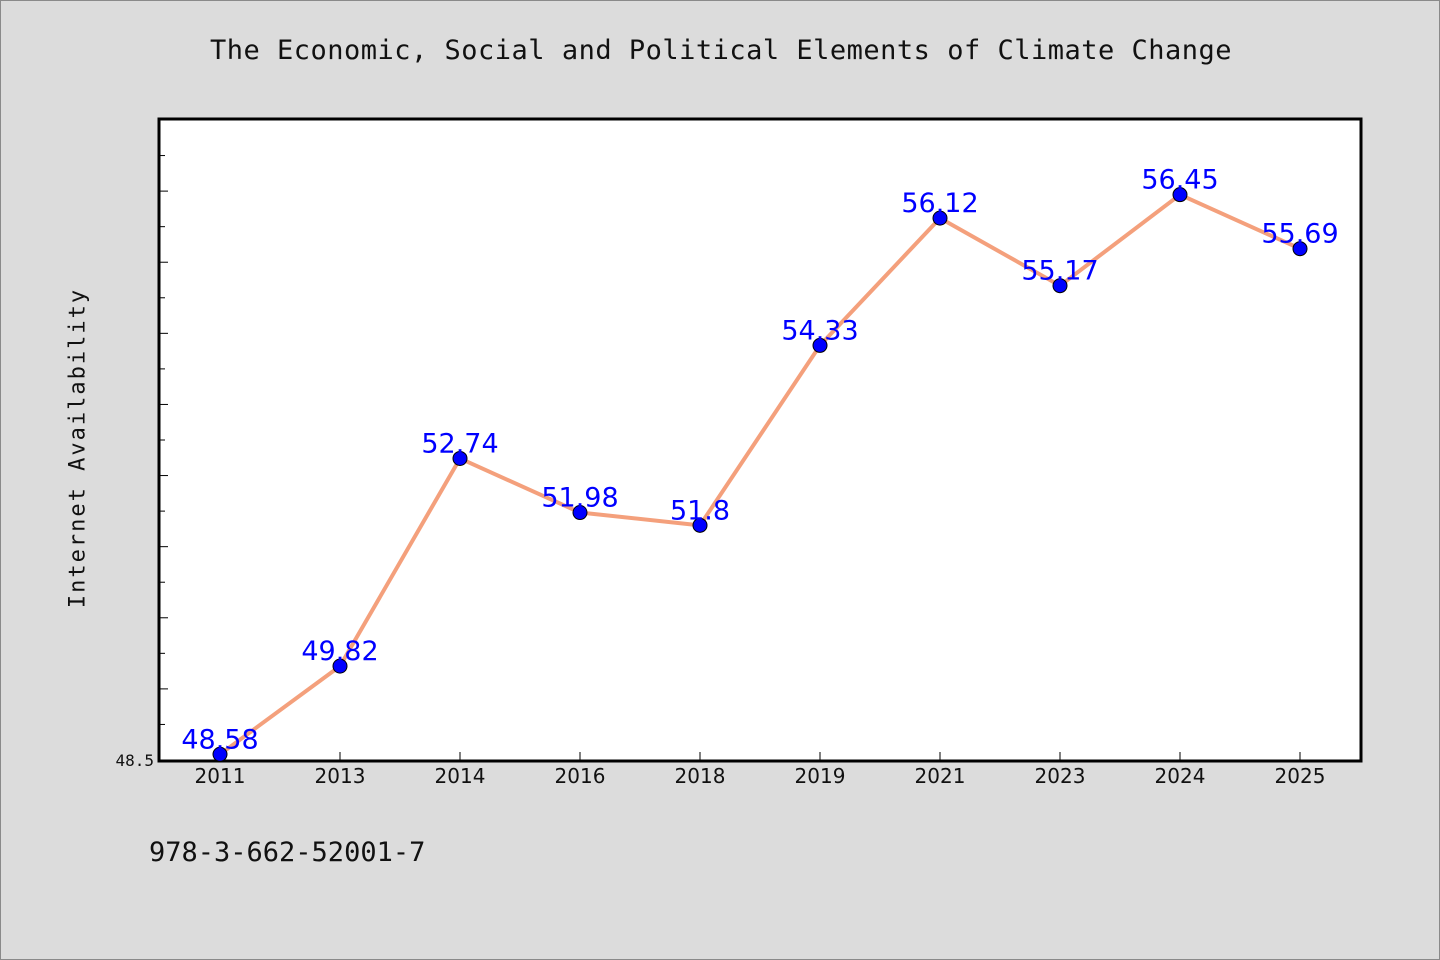  What do you see at coordinates (700, 776) in the screenshot?
I see `x-tick-label: 2018` at bounding box center [700, 776].